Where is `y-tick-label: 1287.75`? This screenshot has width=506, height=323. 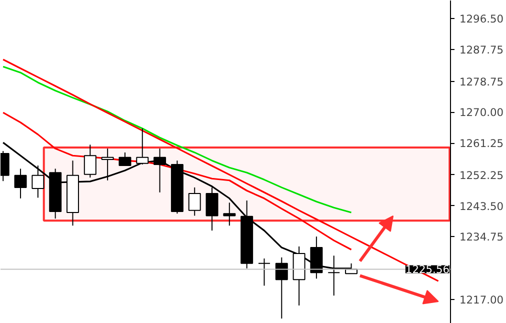
y-tick-label: 1287.75 is located at coordinates (482, 49).